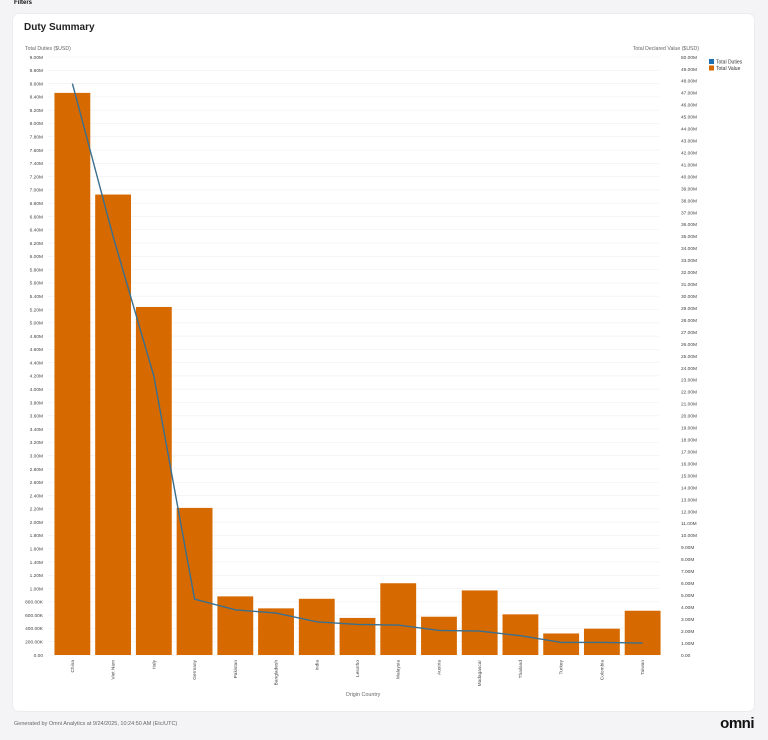  I want to click on right-tick-label: 8.00M, so click(687, 560).